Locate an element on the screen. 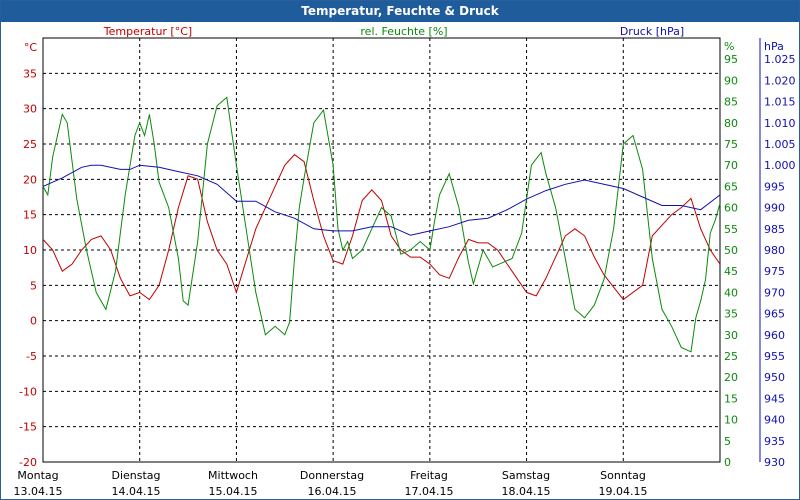 This screenshot has height=500, width=800. humidity-tick-label: 55 is located at coordinates (731, 229).